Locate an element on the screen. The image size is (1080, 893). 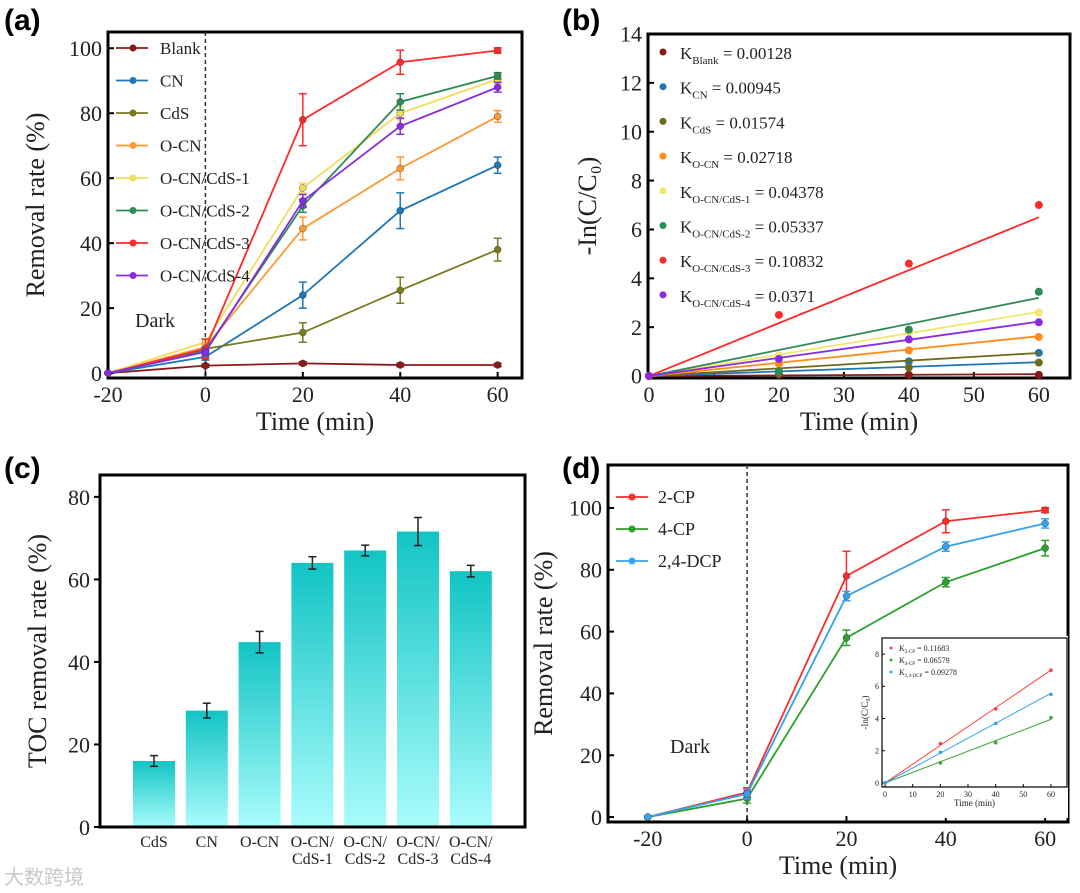
x-tick-label: 30 is located at coordinates (968, 794).